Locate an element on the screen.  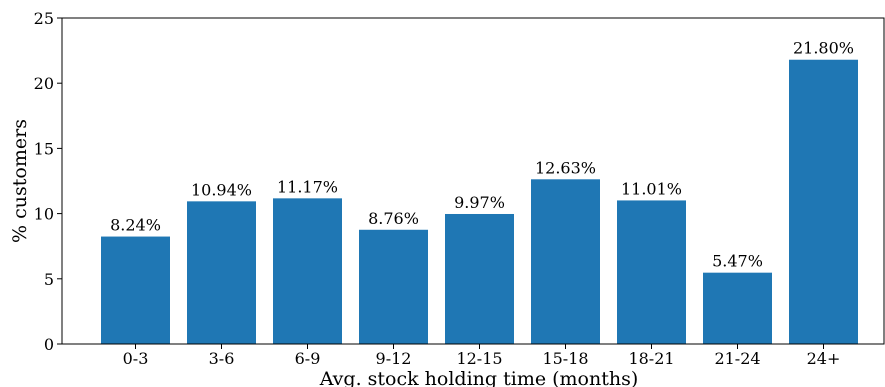
x-tick-label: 15-18 is located at coordinates (565, 358).